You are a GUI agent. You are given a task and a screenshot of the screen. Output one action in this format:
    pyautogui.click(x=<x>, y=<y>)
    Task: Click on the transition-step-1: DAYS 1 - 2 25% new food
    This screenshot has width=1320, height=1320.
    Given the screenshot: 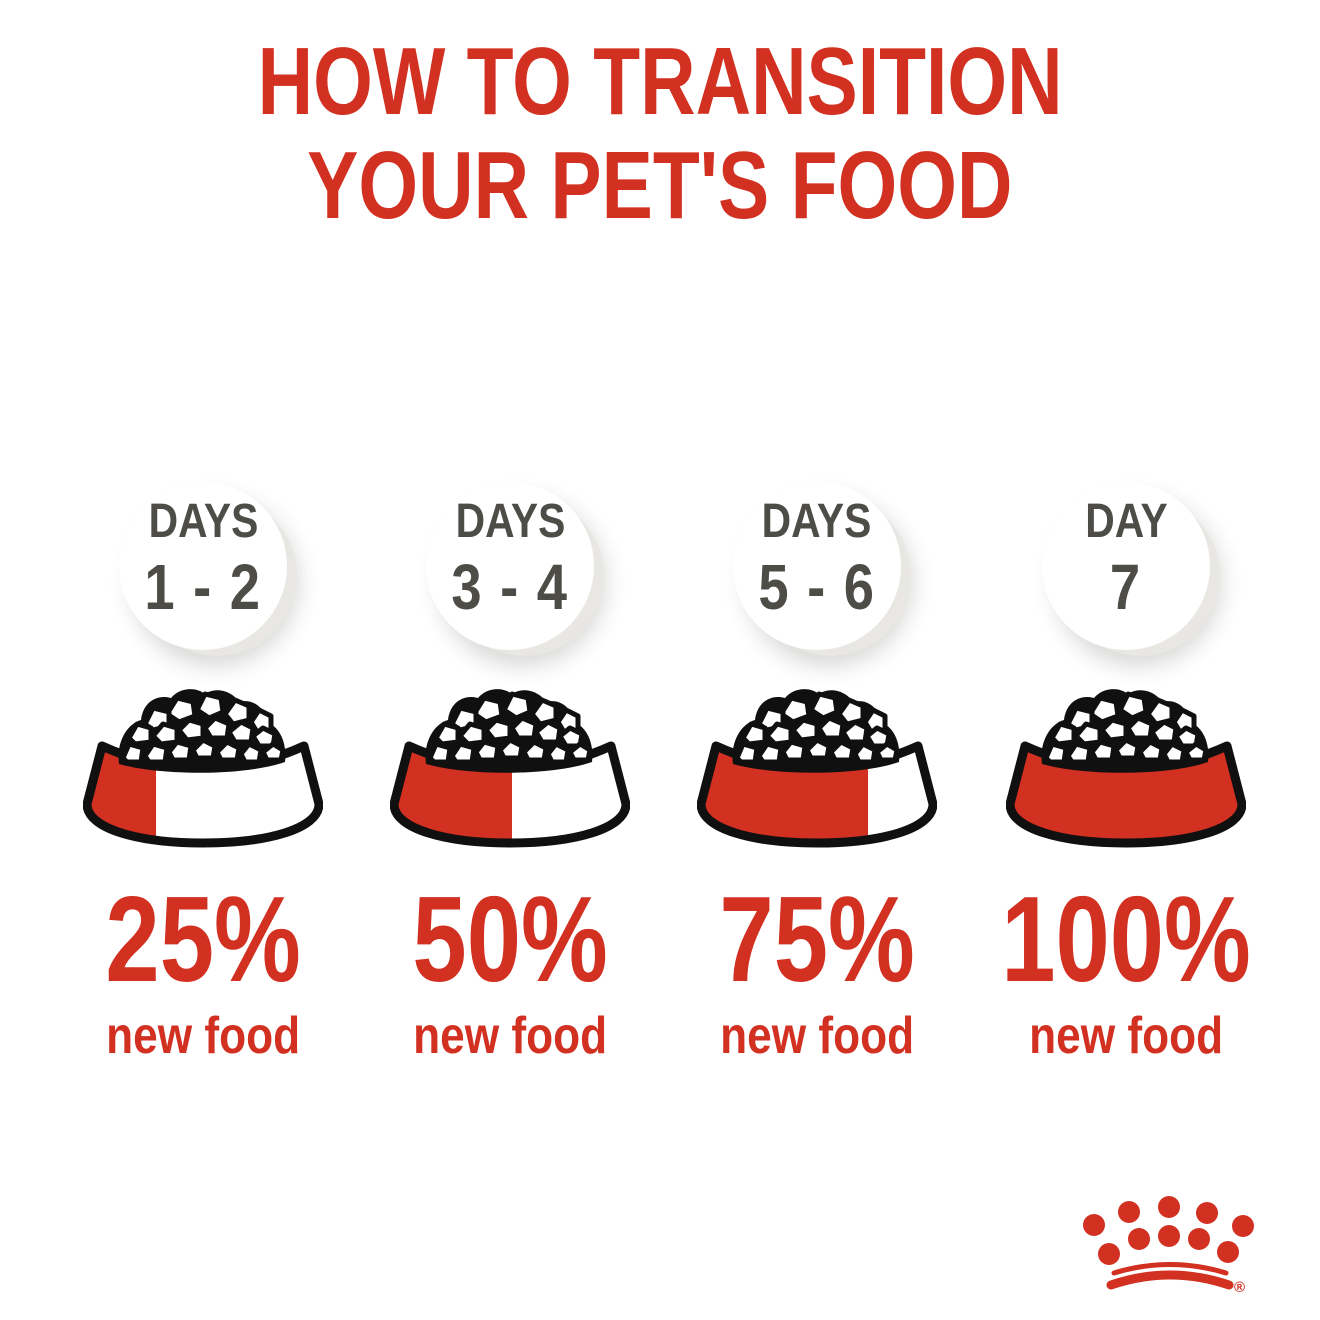 What is the action you would take?
    pyautogui.click(x=203, y=772)
    